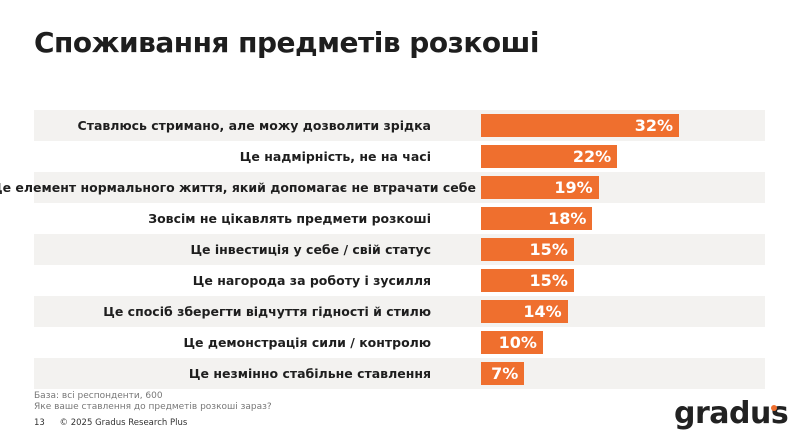 This screenshot has height=448, width=800. I want to click on data-label: 7%, so click(505, 373).